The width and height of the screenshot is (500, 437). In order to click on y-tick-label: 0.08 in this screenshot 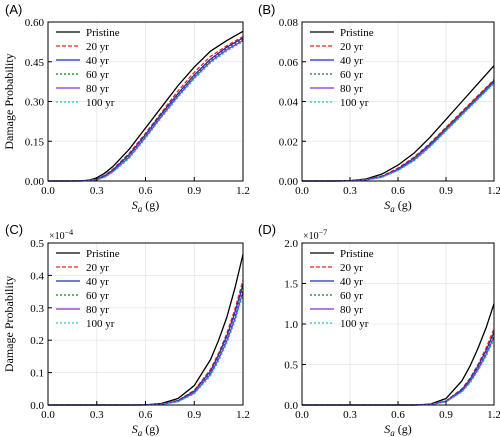, I will do `click(289, 23)`.